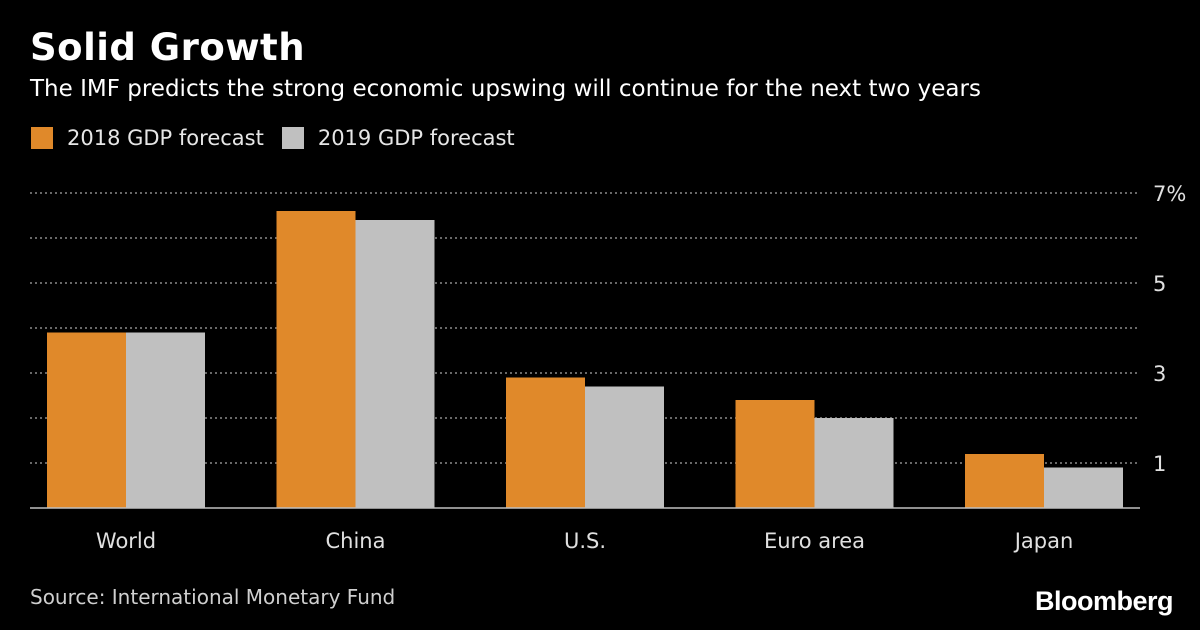 The height and width of the screenshot is (630, 1200). Describe the element at coordinates (1083, 487) in the screenshot. I see `bar-japan-2019` at that location.